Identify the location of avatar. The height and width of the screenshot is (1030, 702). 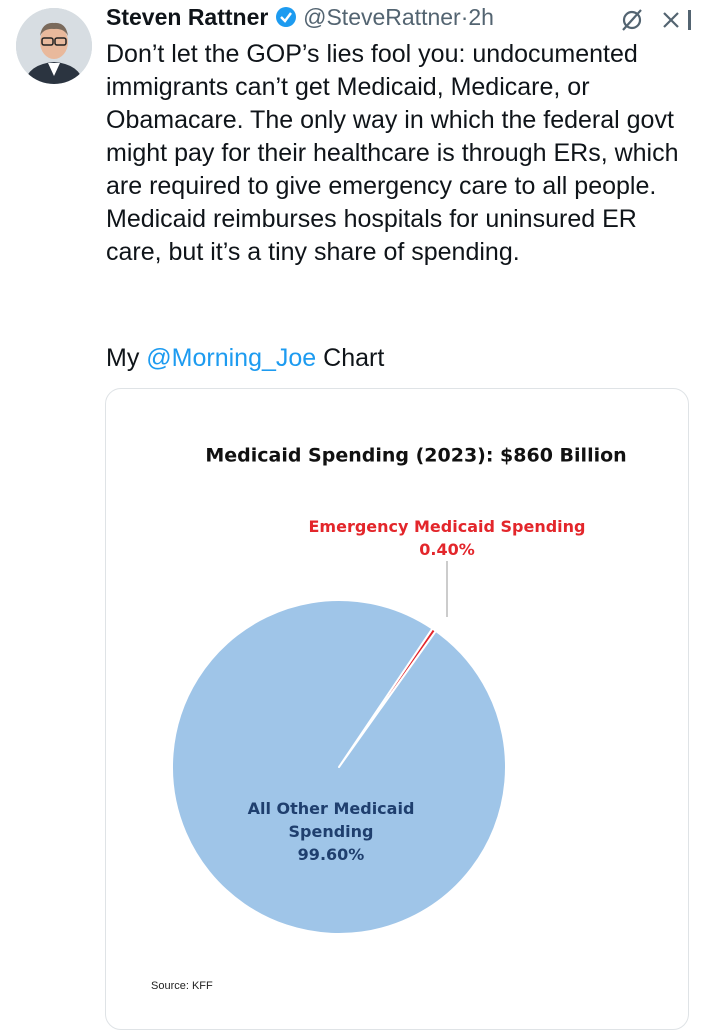
(54, 46).